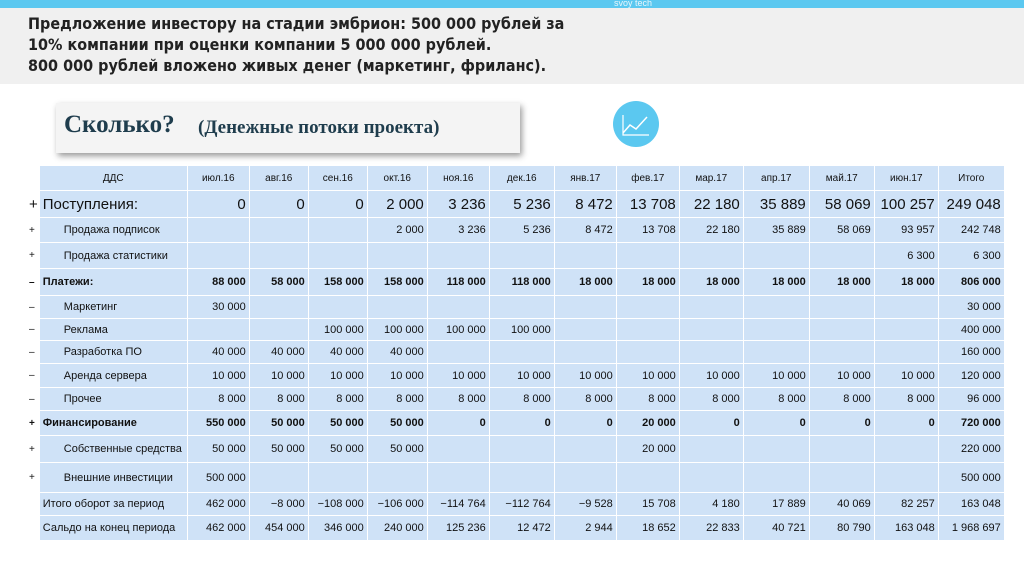  Describe the element at coordinates (633, 4) in the screenshot. I see `brand: svoy tech` at that location.